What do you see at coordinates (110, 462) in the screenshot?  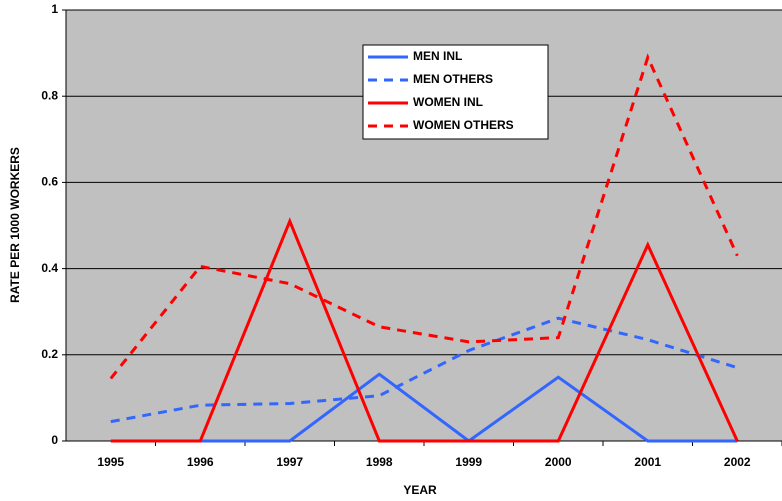 I see `x-tick-label: 1995` at bounding box center [110, 462].